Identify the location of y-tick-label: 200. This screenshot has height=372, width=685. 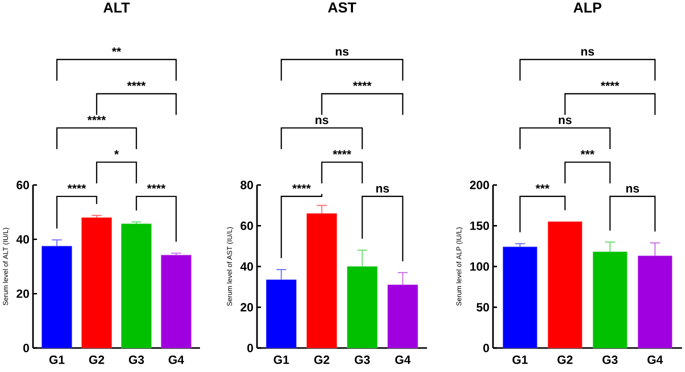
(479, 185).